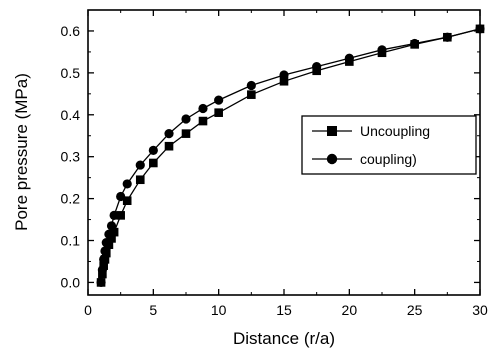  Describe the element at coordinates (219, 310) in the screenshot. I see `x-tick-label: 10` at that location.